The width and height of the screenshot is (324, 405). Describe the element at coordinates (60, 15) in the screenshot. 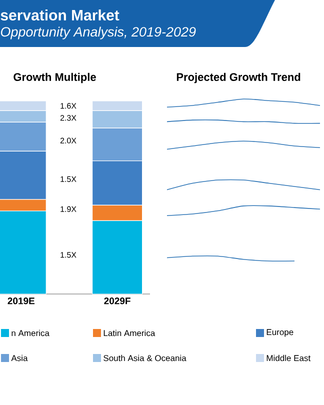

I see `chart-title: servation Market` at that location.